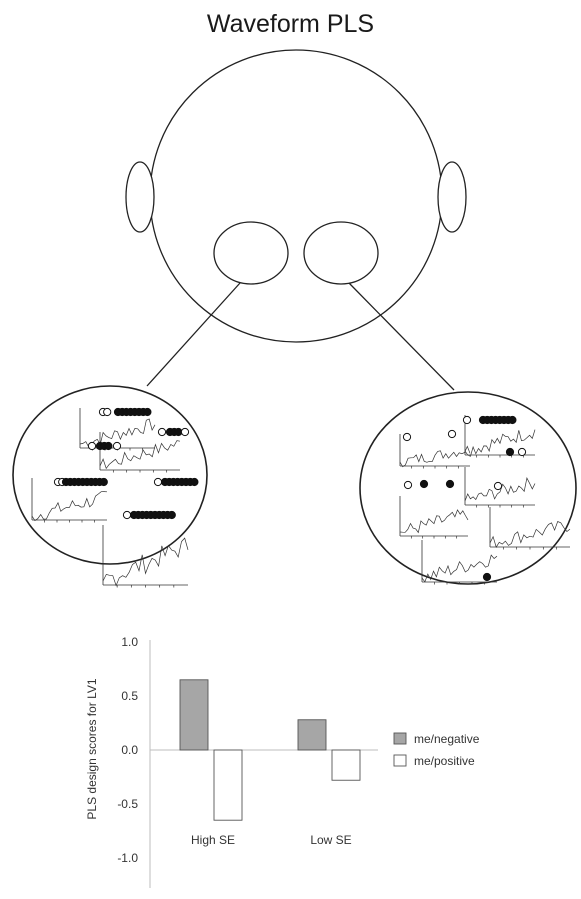  I want to click on legend-label: me/positive, so click(444, 761).